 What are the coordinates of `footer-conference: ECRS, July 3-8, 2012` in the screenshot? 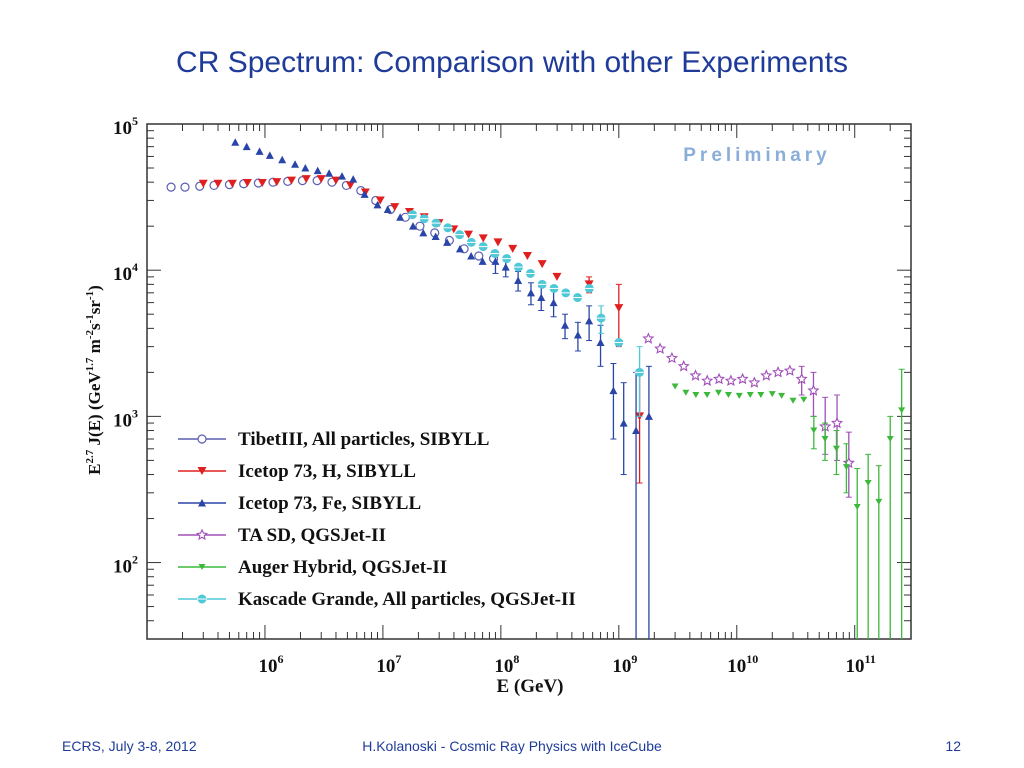 It's located at (129, 746).